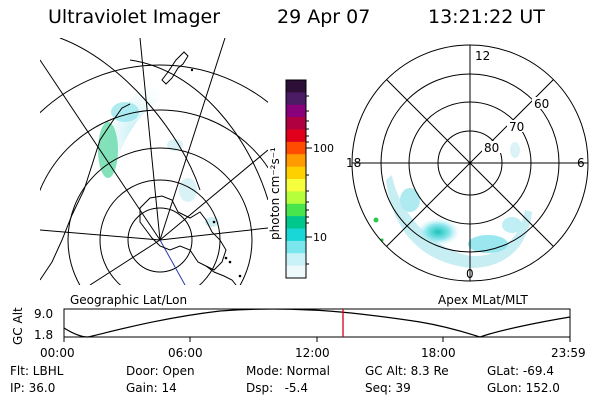 The height and width of the screenshot is (400, 600). I want to click on strip-xtick: 06:00, so click(185, 353).